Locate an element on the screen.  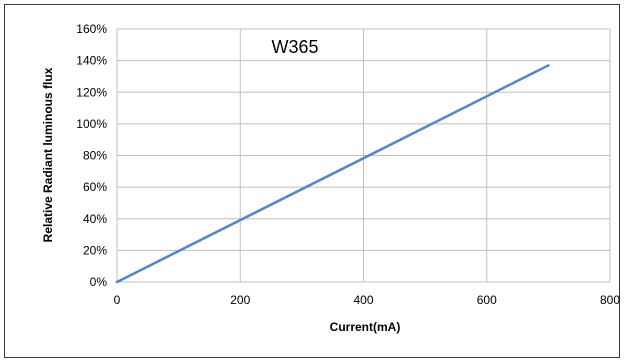
y-tick-label: 80% is located at coordinates (95, 156).